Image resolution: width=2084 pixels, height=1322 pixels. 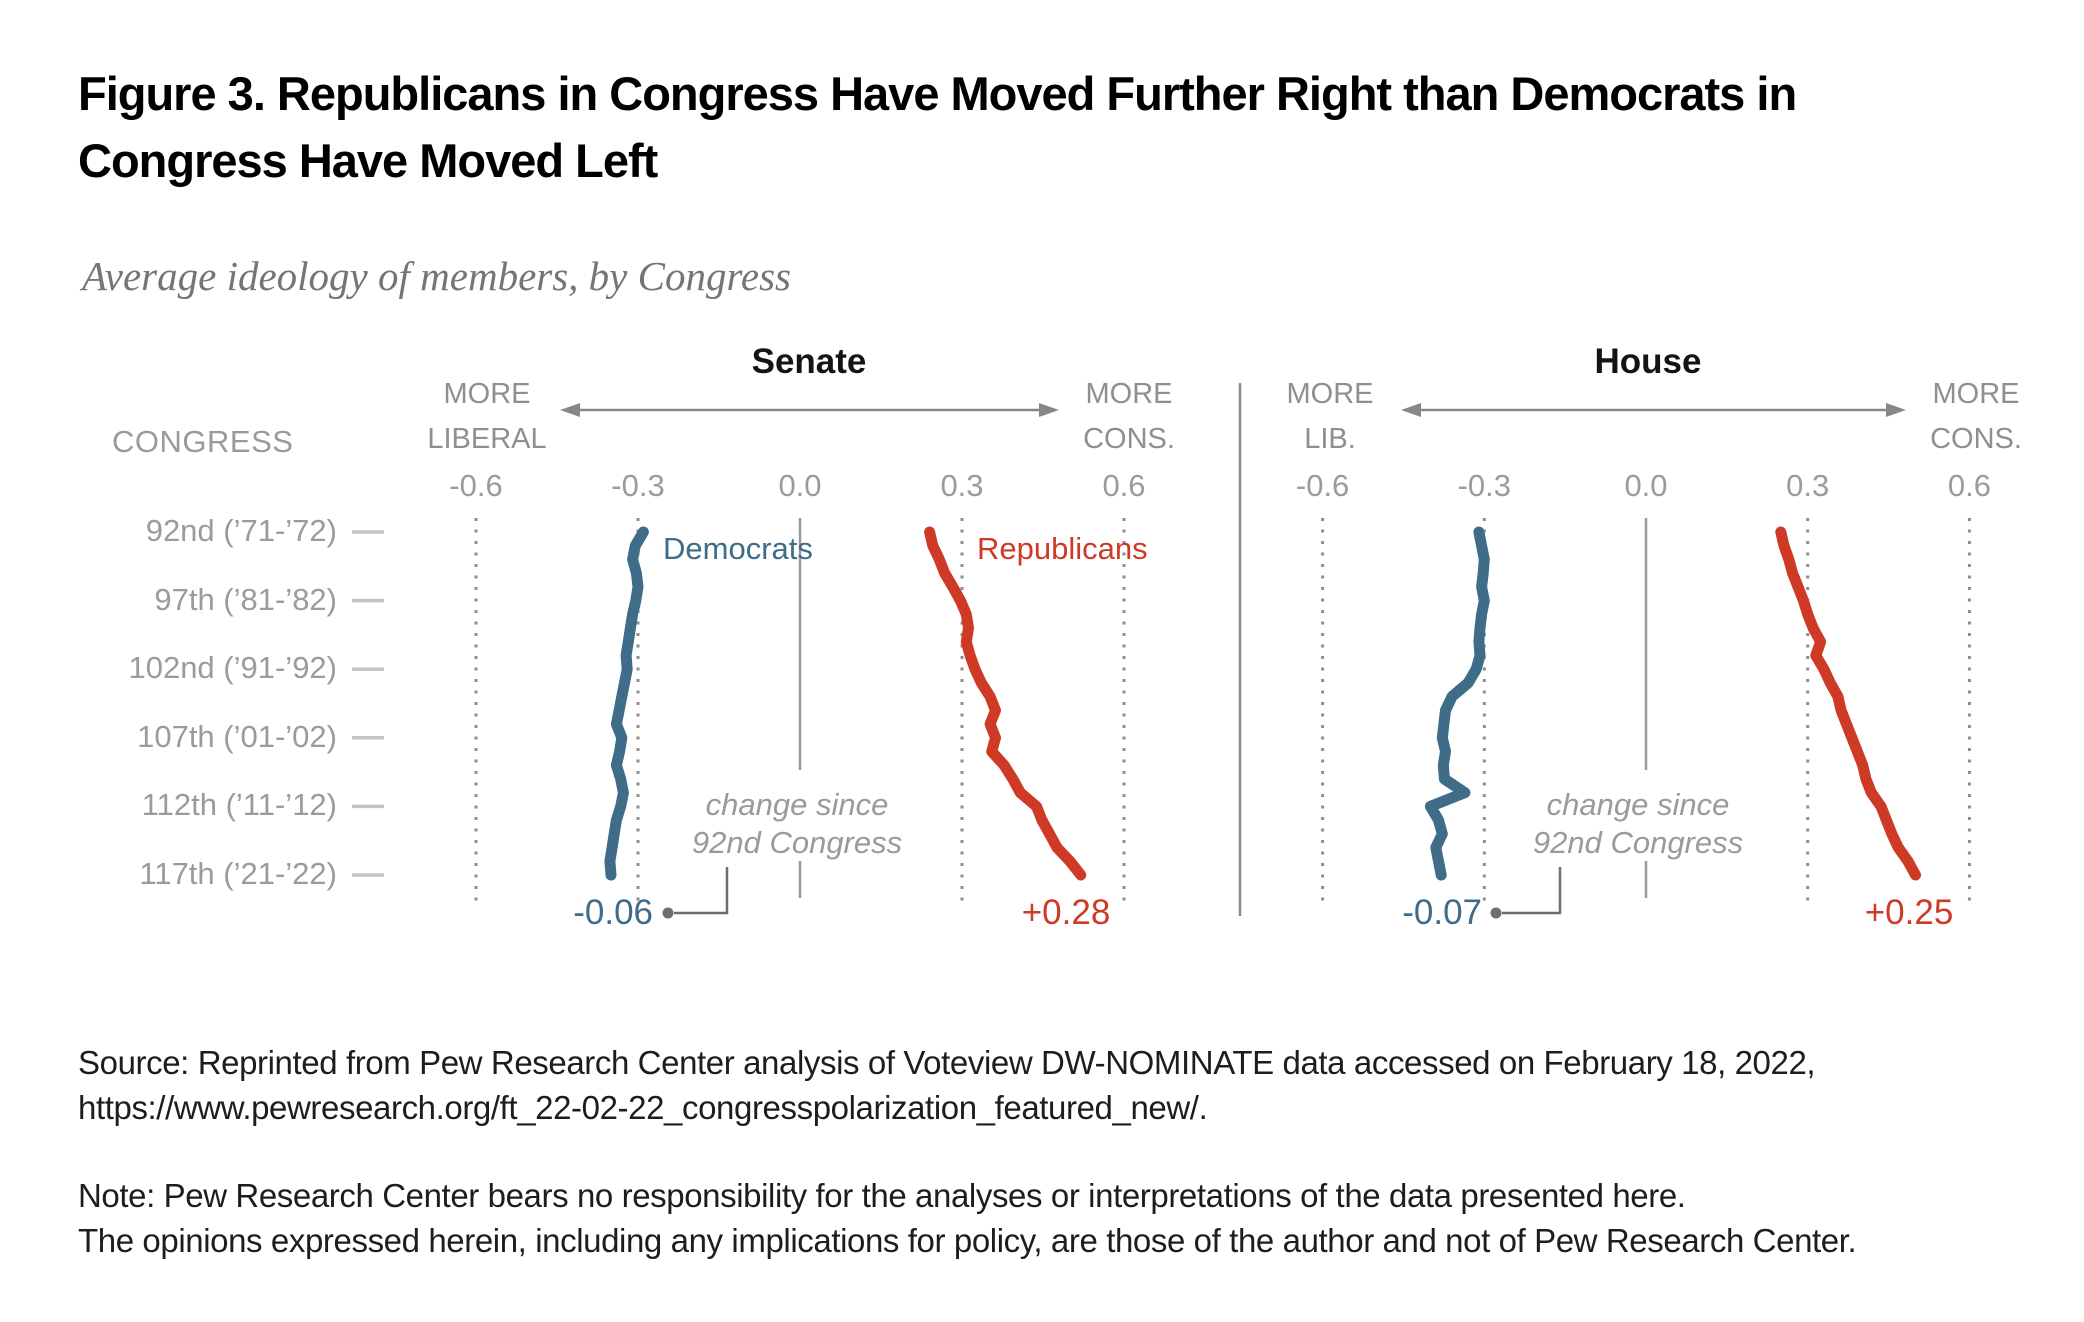 What do you see at coordinates (238, 873) in the screenshot?
I see `congress-row-label: 117th (’21-’22)` at bounding box center [238, 873].